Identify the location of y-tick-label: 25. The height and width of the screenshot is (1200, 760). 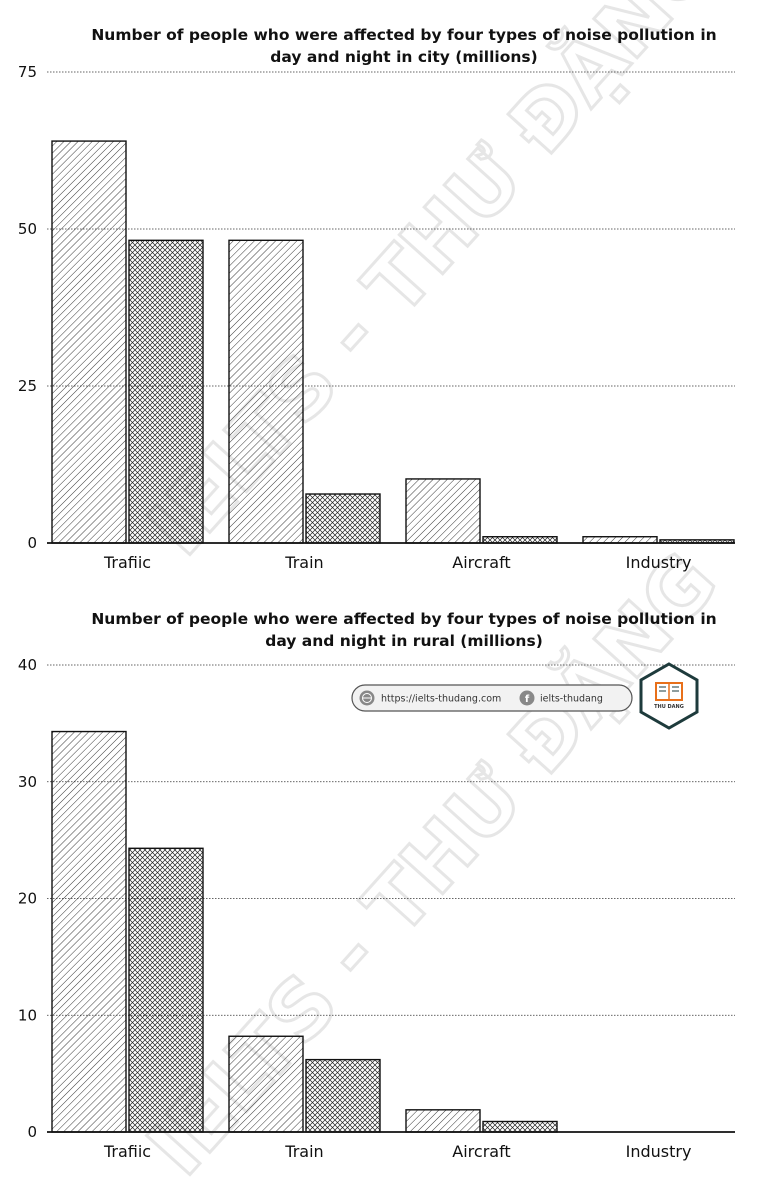
(27, 386).